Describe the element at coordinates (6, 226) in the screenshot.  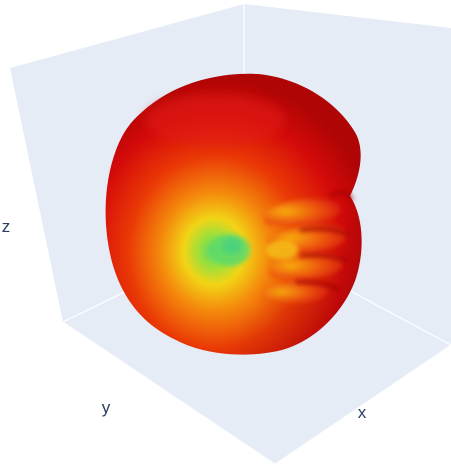
I see `z-axis-label: z` at that location.